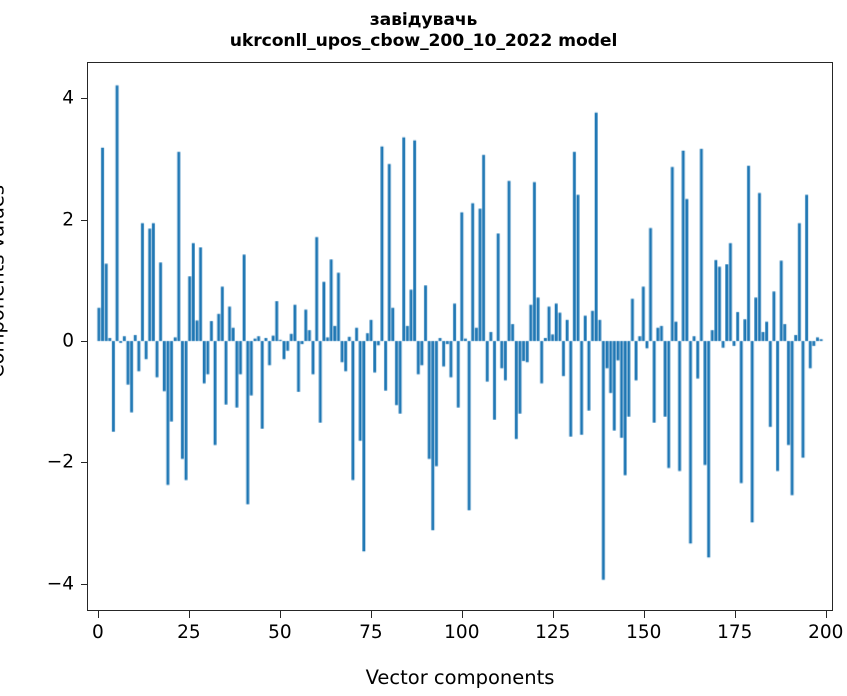 Image resolution: width=847 pixels, height=696 pixels. What do you see at coordinates (280, 632) in the screenshot?
I see `x-tick-label: 50` at bounding box center [280, 632].